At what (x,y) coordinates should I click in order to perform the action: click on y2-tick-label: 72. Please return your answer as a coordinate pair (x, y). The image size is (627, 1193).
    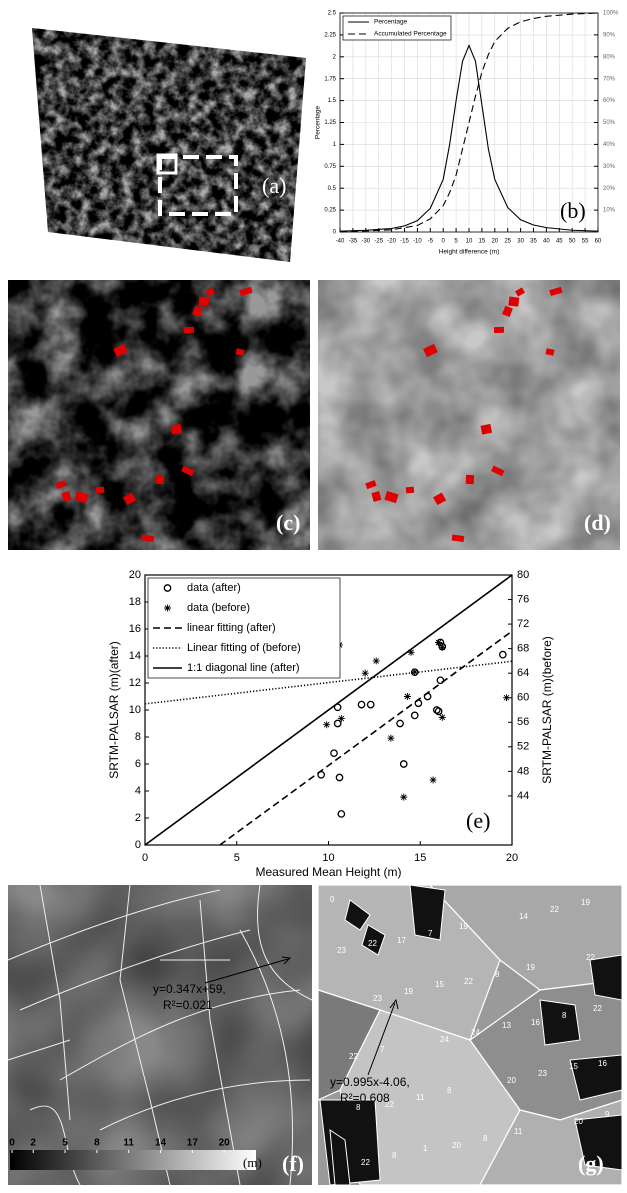
    Looking at the image, I should click on (523, 624).